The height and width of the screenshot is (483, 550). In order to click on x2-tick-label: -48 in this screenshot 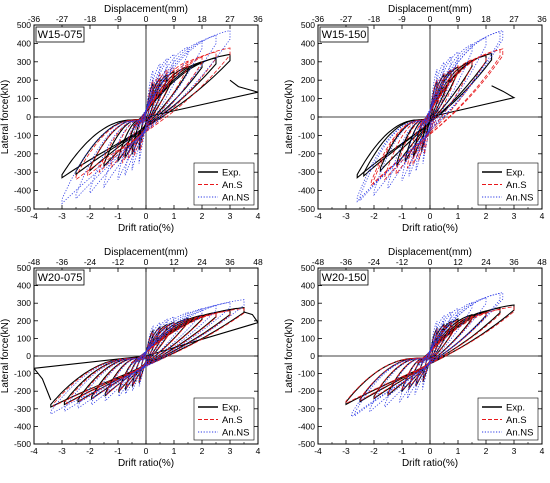, I will do `click(34, 262)`.